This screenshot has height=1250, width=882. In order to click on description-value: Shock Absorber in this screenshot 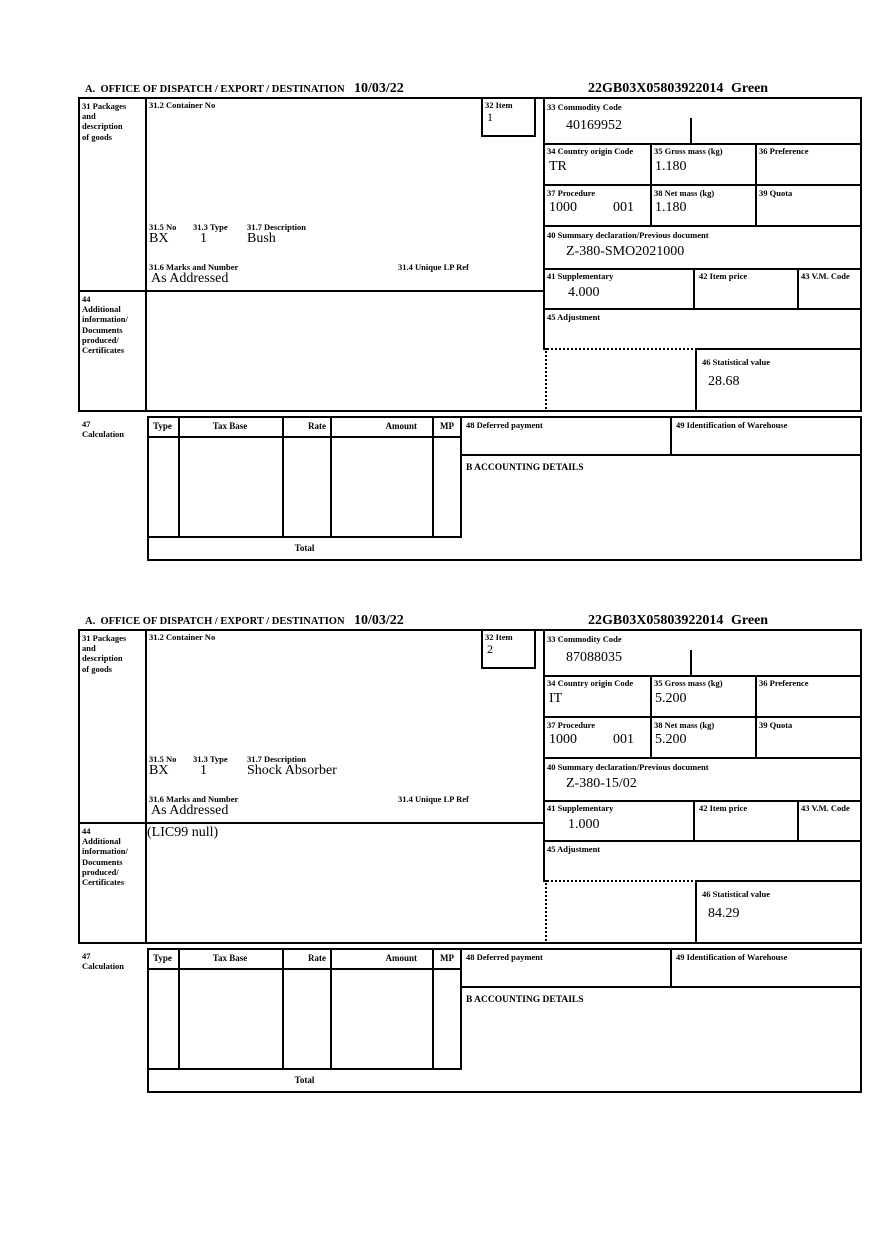, I will do `click(292, 770)`.